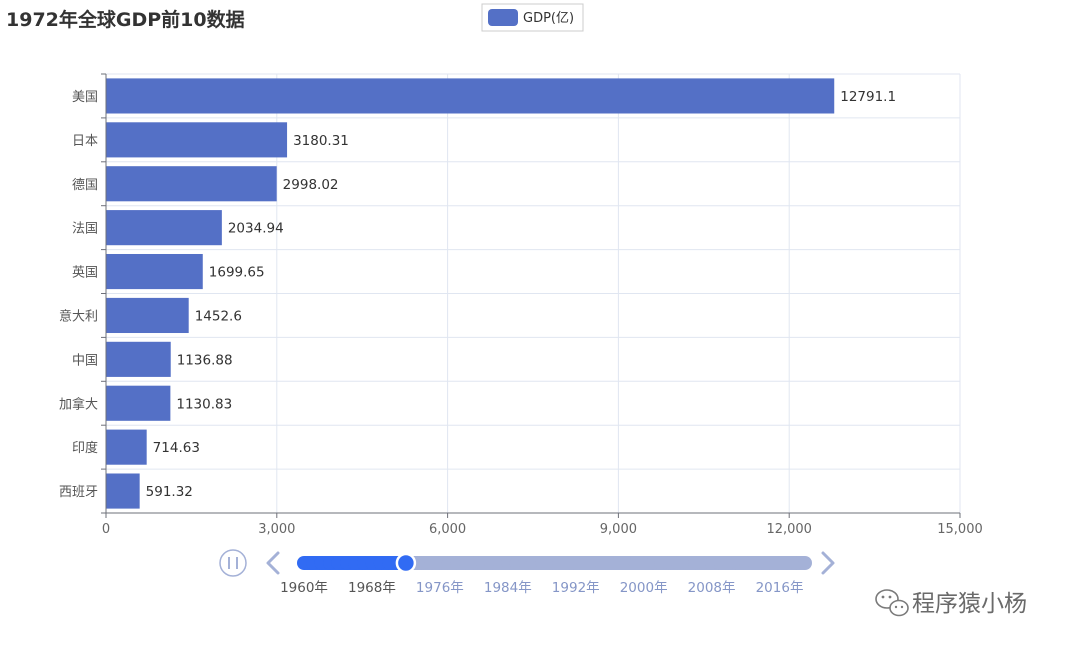 This screenshot has width=1080, height=649. Describe the element at coordinates (169, 492) in the screenshot. I see `data-label: 591.32` at that location.